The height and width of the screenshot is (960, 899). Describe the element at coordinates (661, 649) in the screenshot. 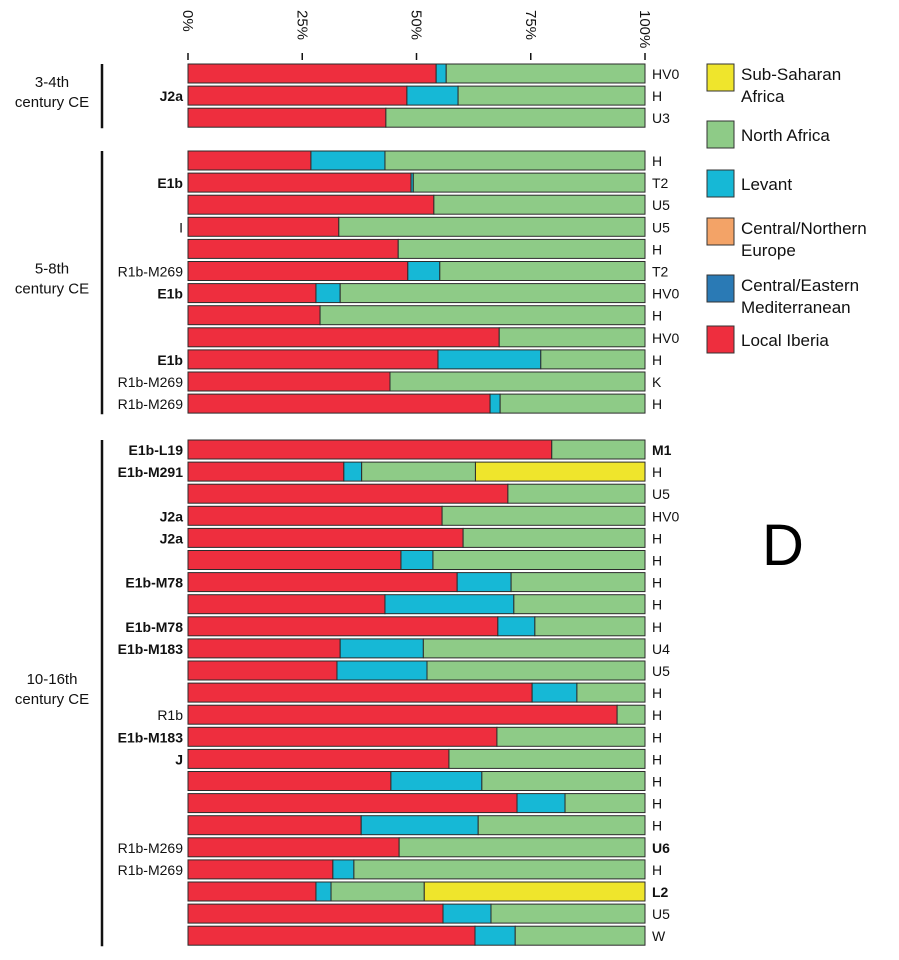

I see `mtdna-label: U4` at that location.